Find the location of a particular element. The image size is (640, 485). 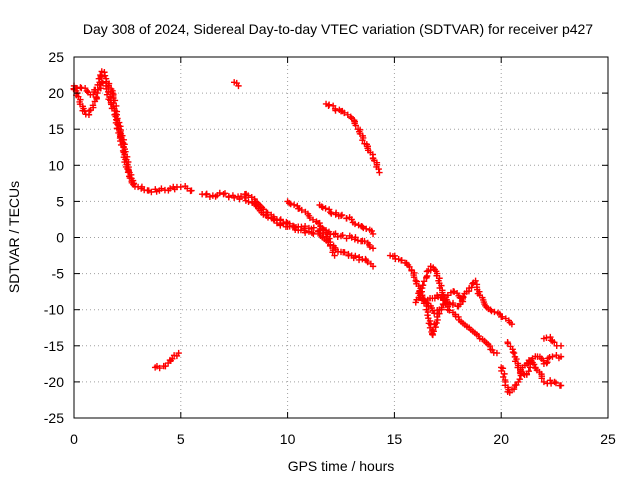

x-tick-label: 20 is located at coordinates (501, 439).